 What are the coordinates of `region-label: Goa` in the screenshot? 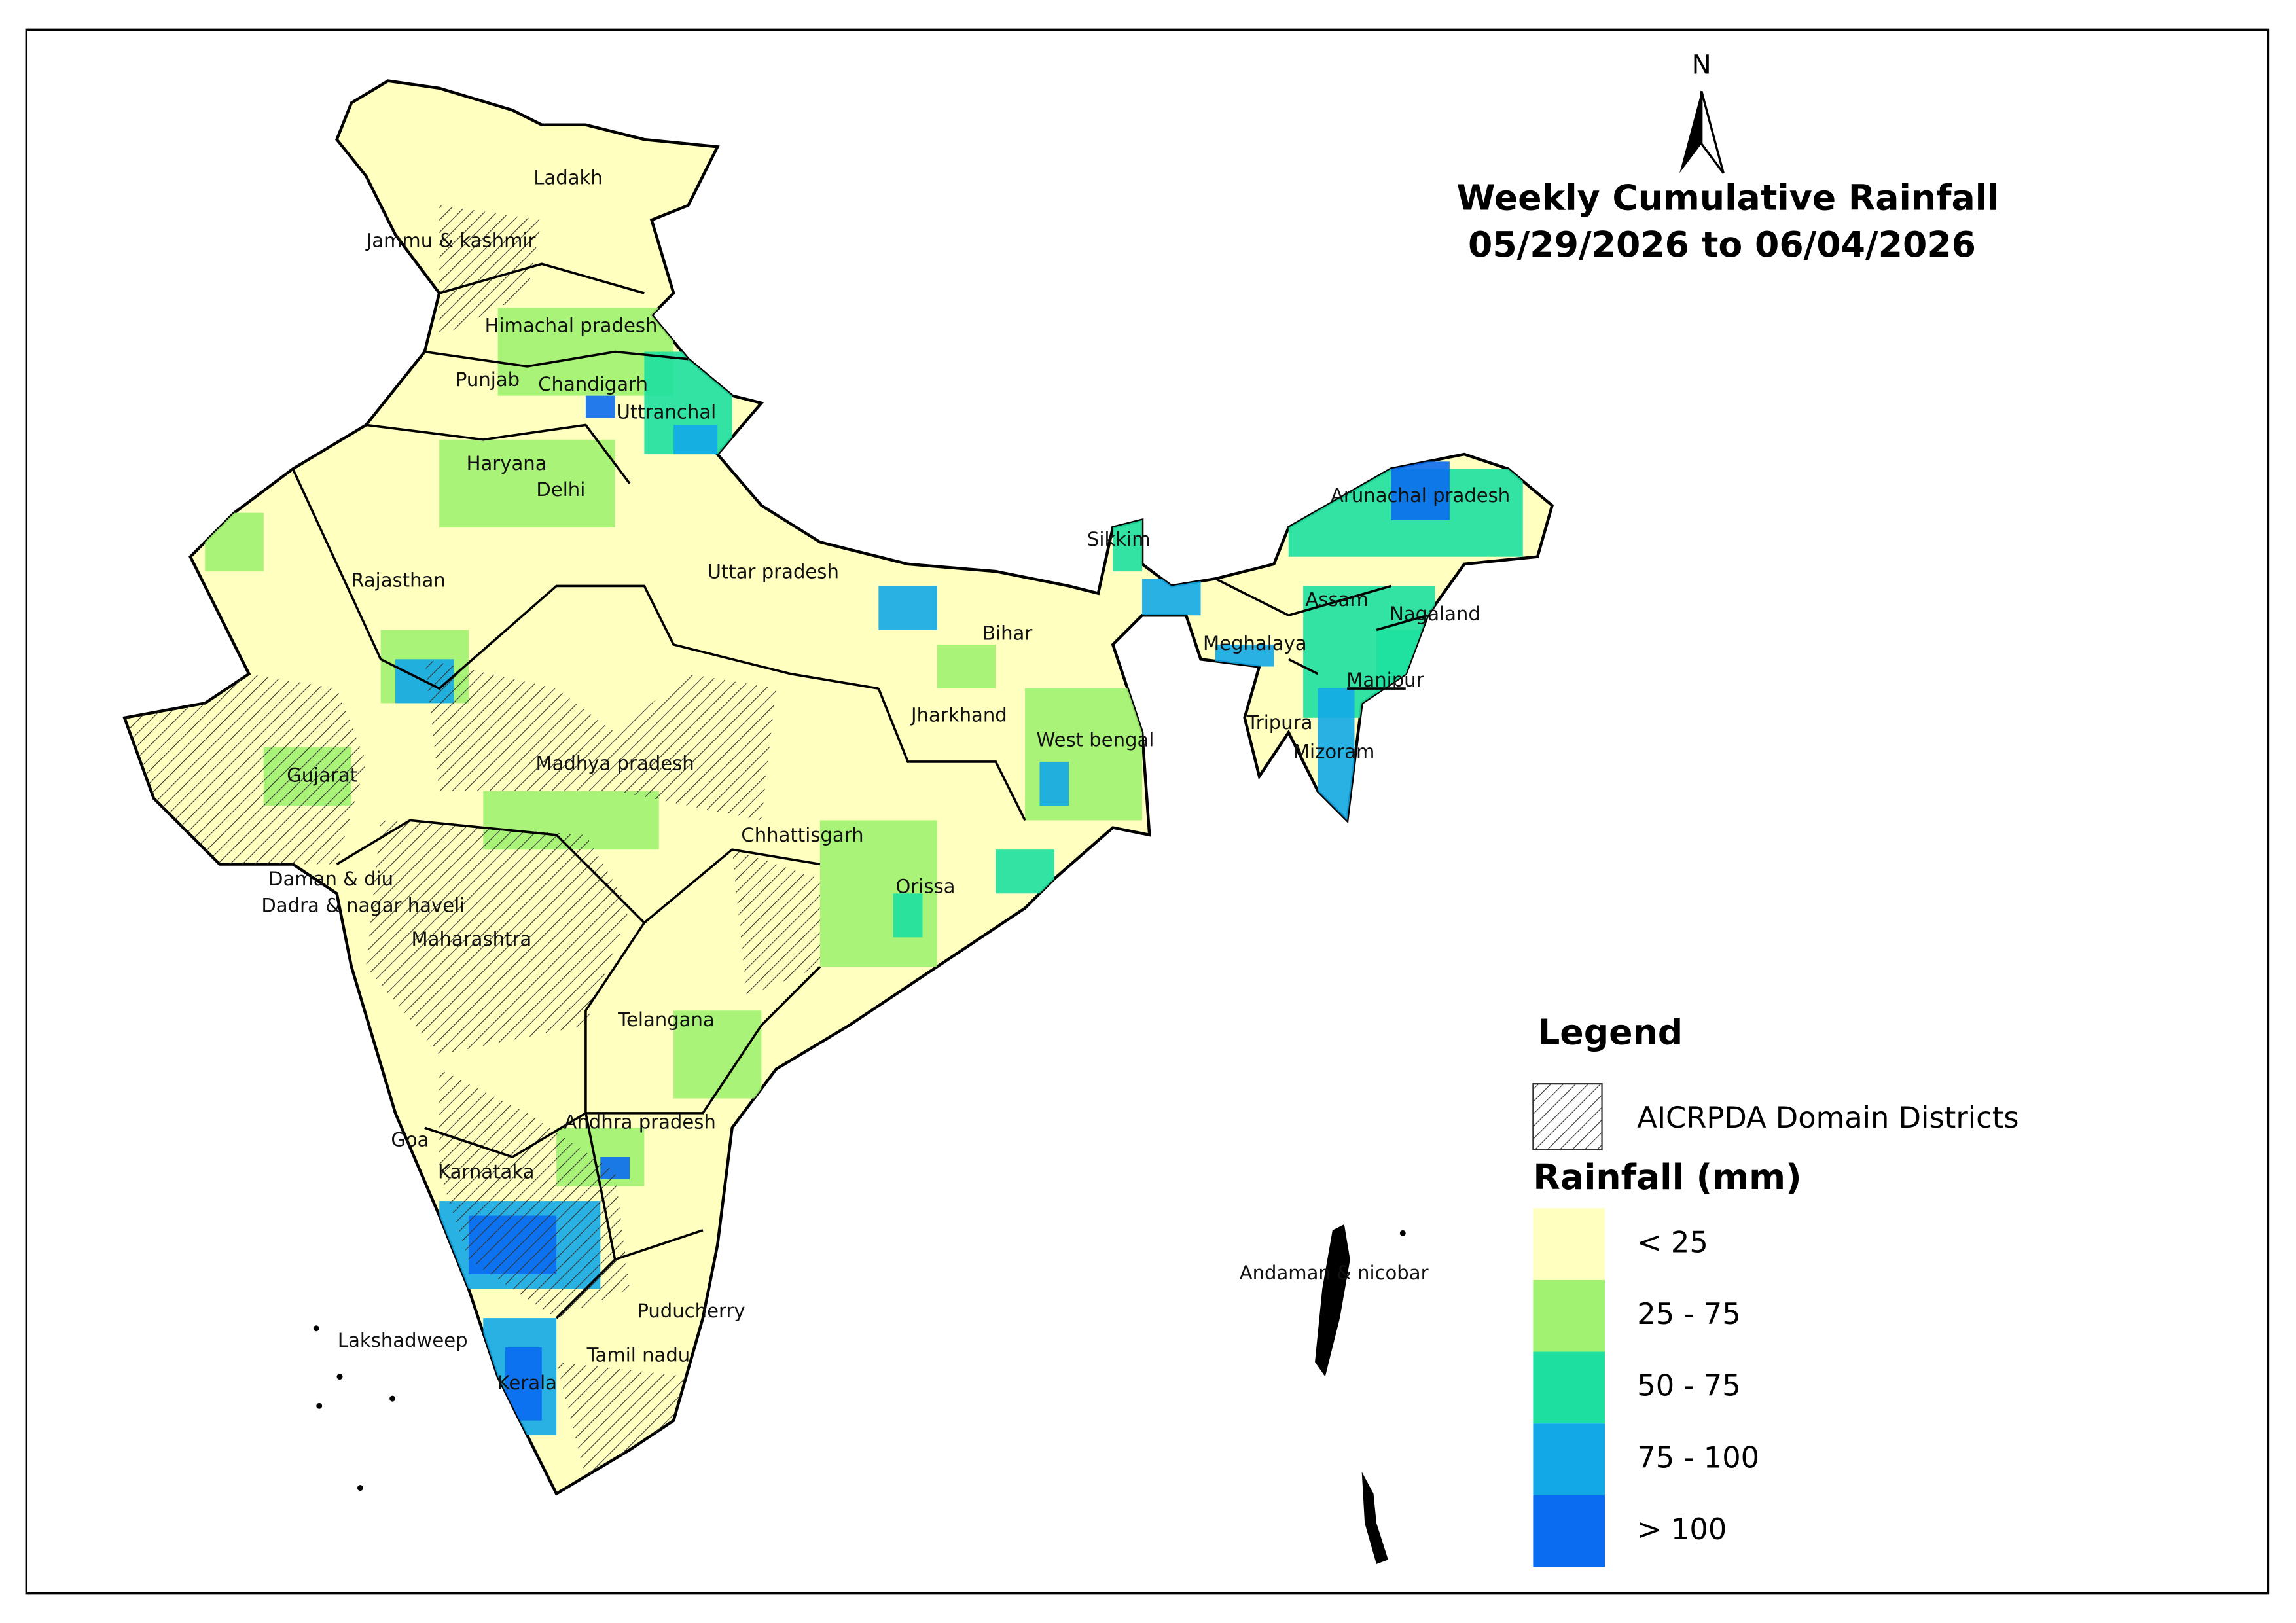 It's located at (410, 1139).